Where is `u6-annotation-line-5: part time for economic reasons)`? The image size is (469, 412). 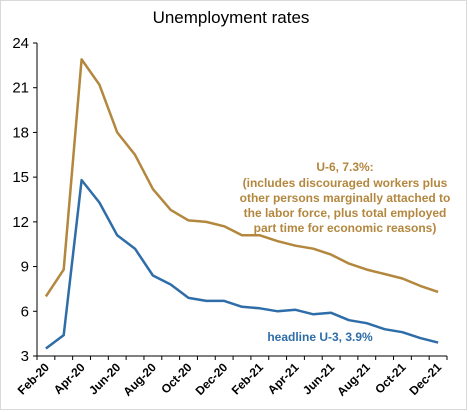
u6-annotation-line-5: part time for economic reasons) is located at coordinates (345, 228).